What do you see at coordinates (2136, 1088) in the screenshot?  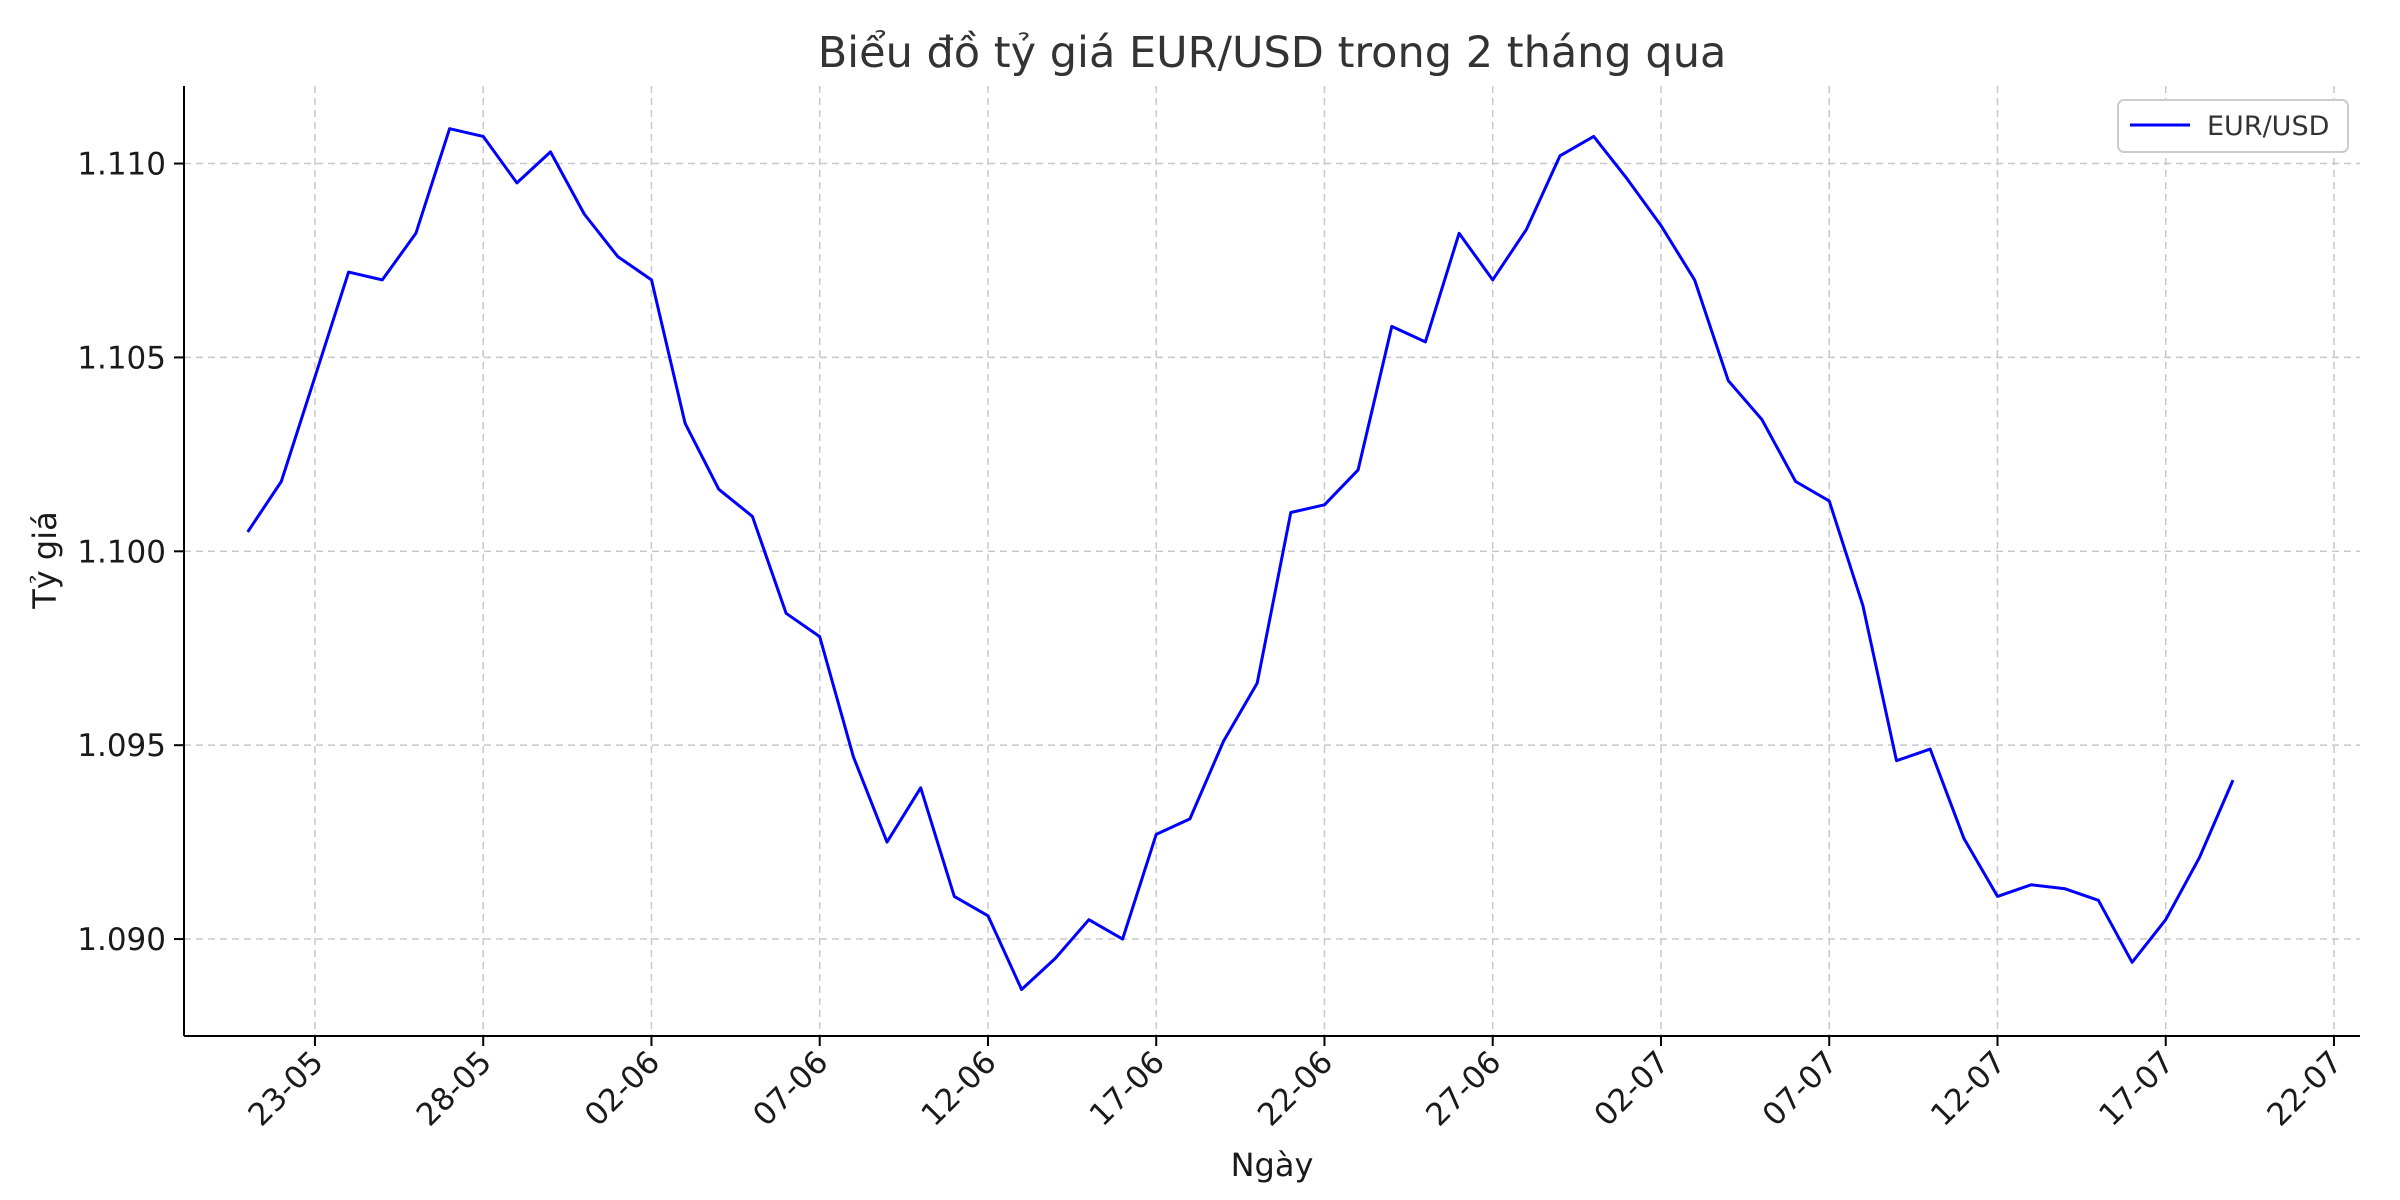 I see `x-tick-label: 17-07` at bounding box center [2136, 1088].